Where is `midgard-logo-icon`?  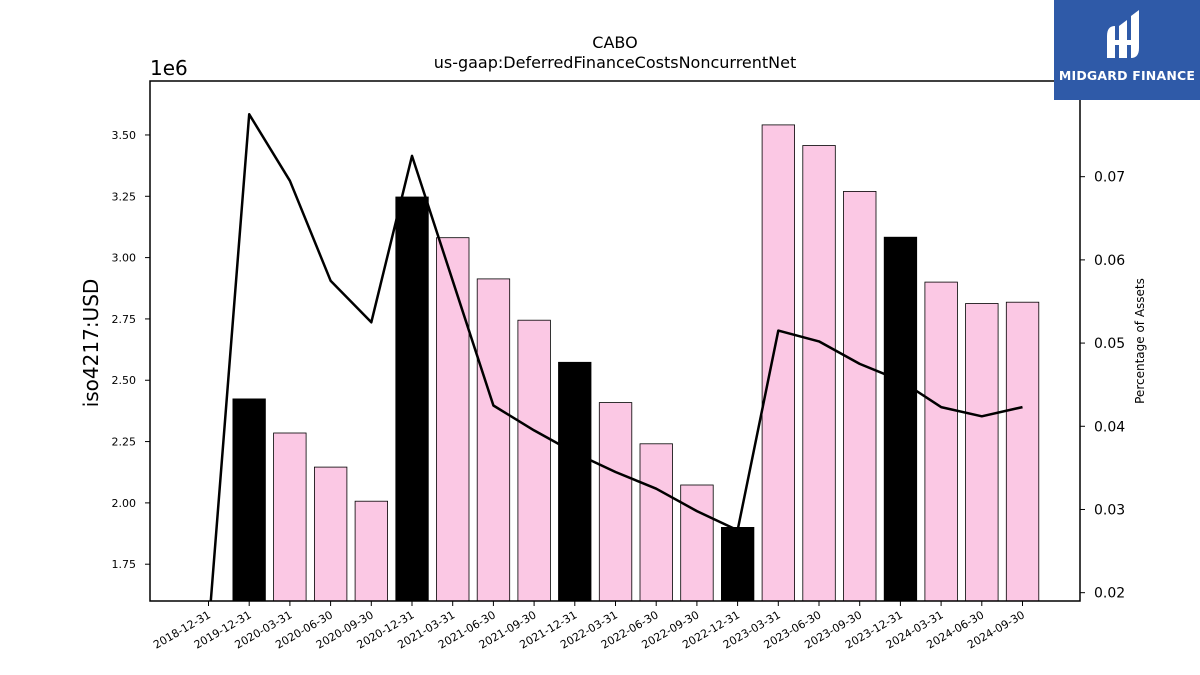 midgard-logo-icon is located at coordinates (1123, 34).